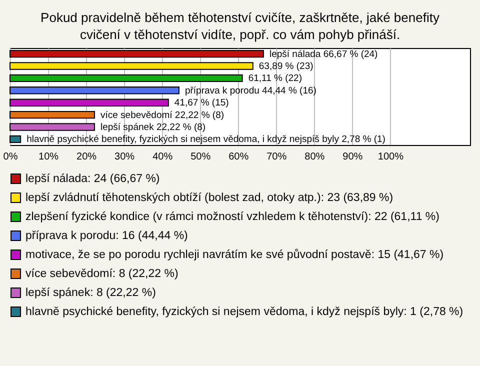  What do you see at coordinates (323, 54) in the screenshot?
I see `data-label: lepší nálada 66,67 % (24)` at bounding box center [323, 54].